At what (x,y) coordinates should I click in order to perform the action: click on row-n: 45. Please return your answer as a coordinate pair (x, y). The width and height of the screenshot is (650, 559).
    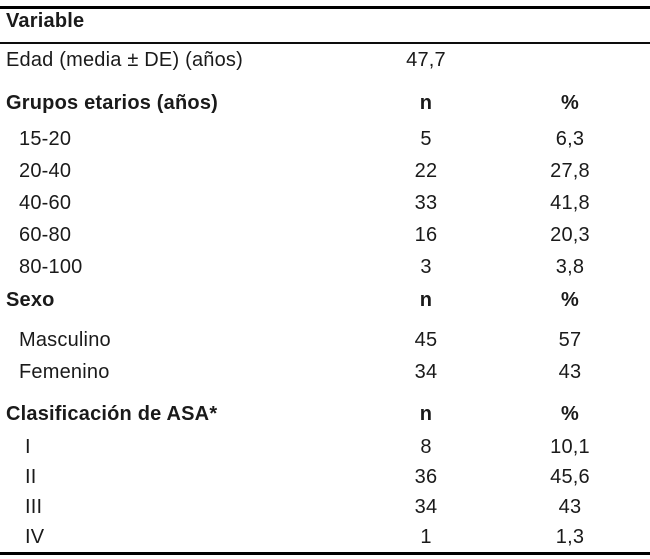
    Looking at the image, I should click on (426, 340).